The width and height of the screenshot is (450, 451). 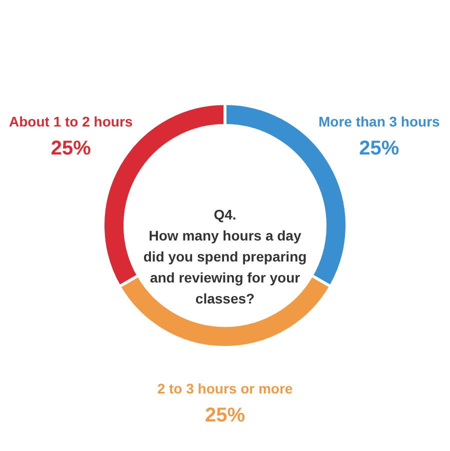 I want to click on text: Q4. How many hours a day did you spend preparing and reviewing for your classes?, so click(x=225, y=256).